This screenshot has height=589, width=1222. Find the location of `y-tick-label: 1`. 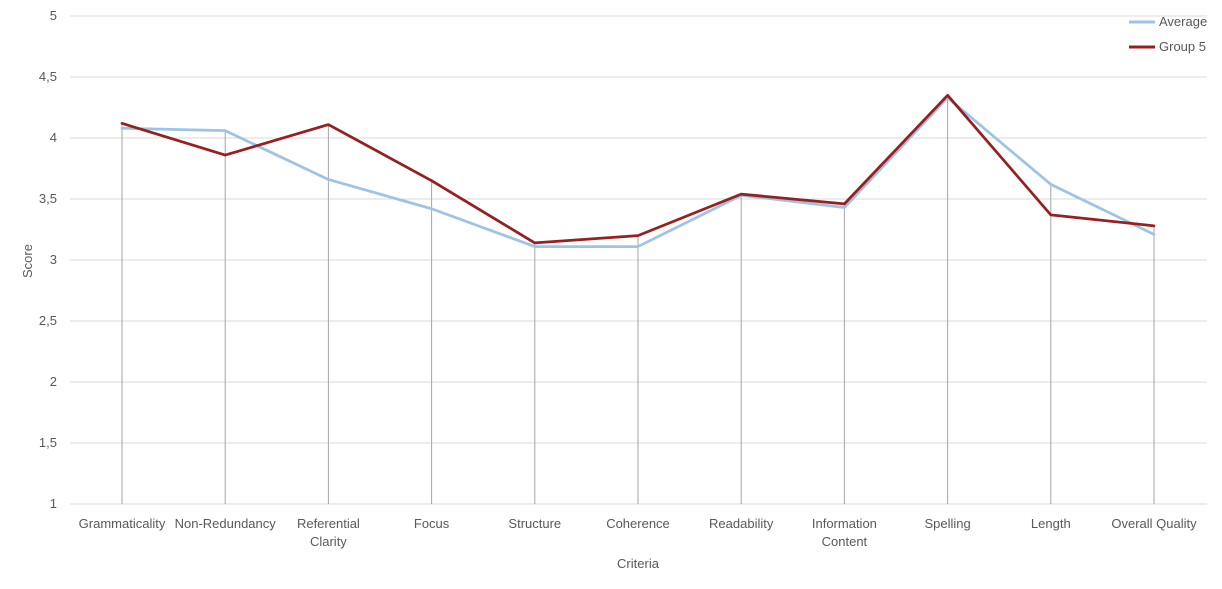

y-tick-label: 1 is located at coordinates (53, 503).